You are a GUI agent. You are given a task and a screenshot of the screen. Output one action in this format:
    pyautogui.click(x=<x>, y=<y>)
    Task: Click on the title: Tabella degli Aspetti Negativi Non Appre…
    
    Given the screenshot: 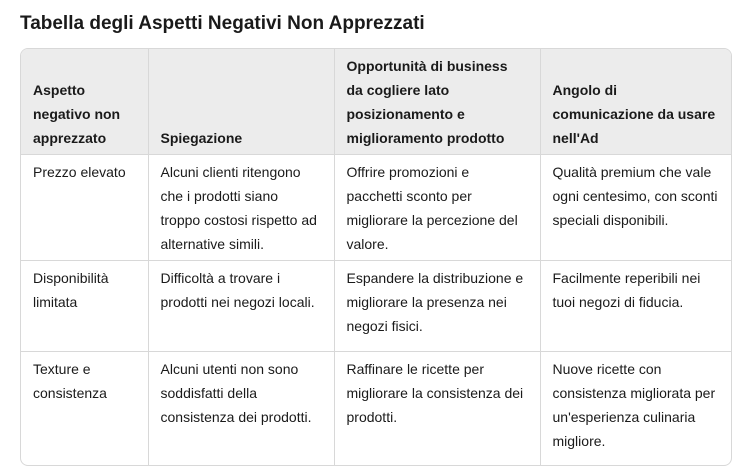 What is the action you would take?
    pyautogui.click(x=222, y=23)
    